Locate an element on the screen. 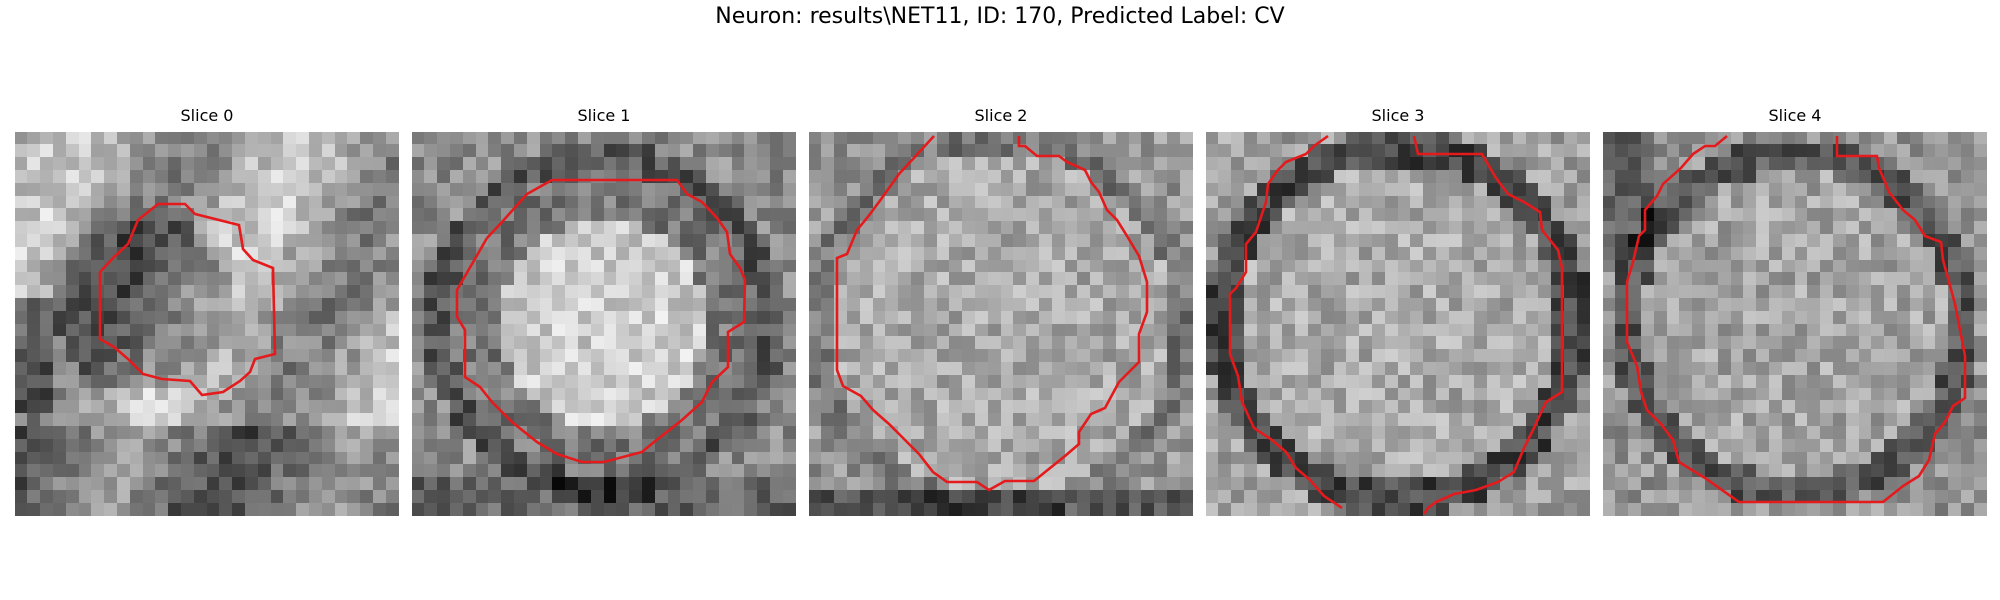 The height and width of the screenshot is (600, 2000). slice-title: Slice 4 is located at coordinates (1795, 115).